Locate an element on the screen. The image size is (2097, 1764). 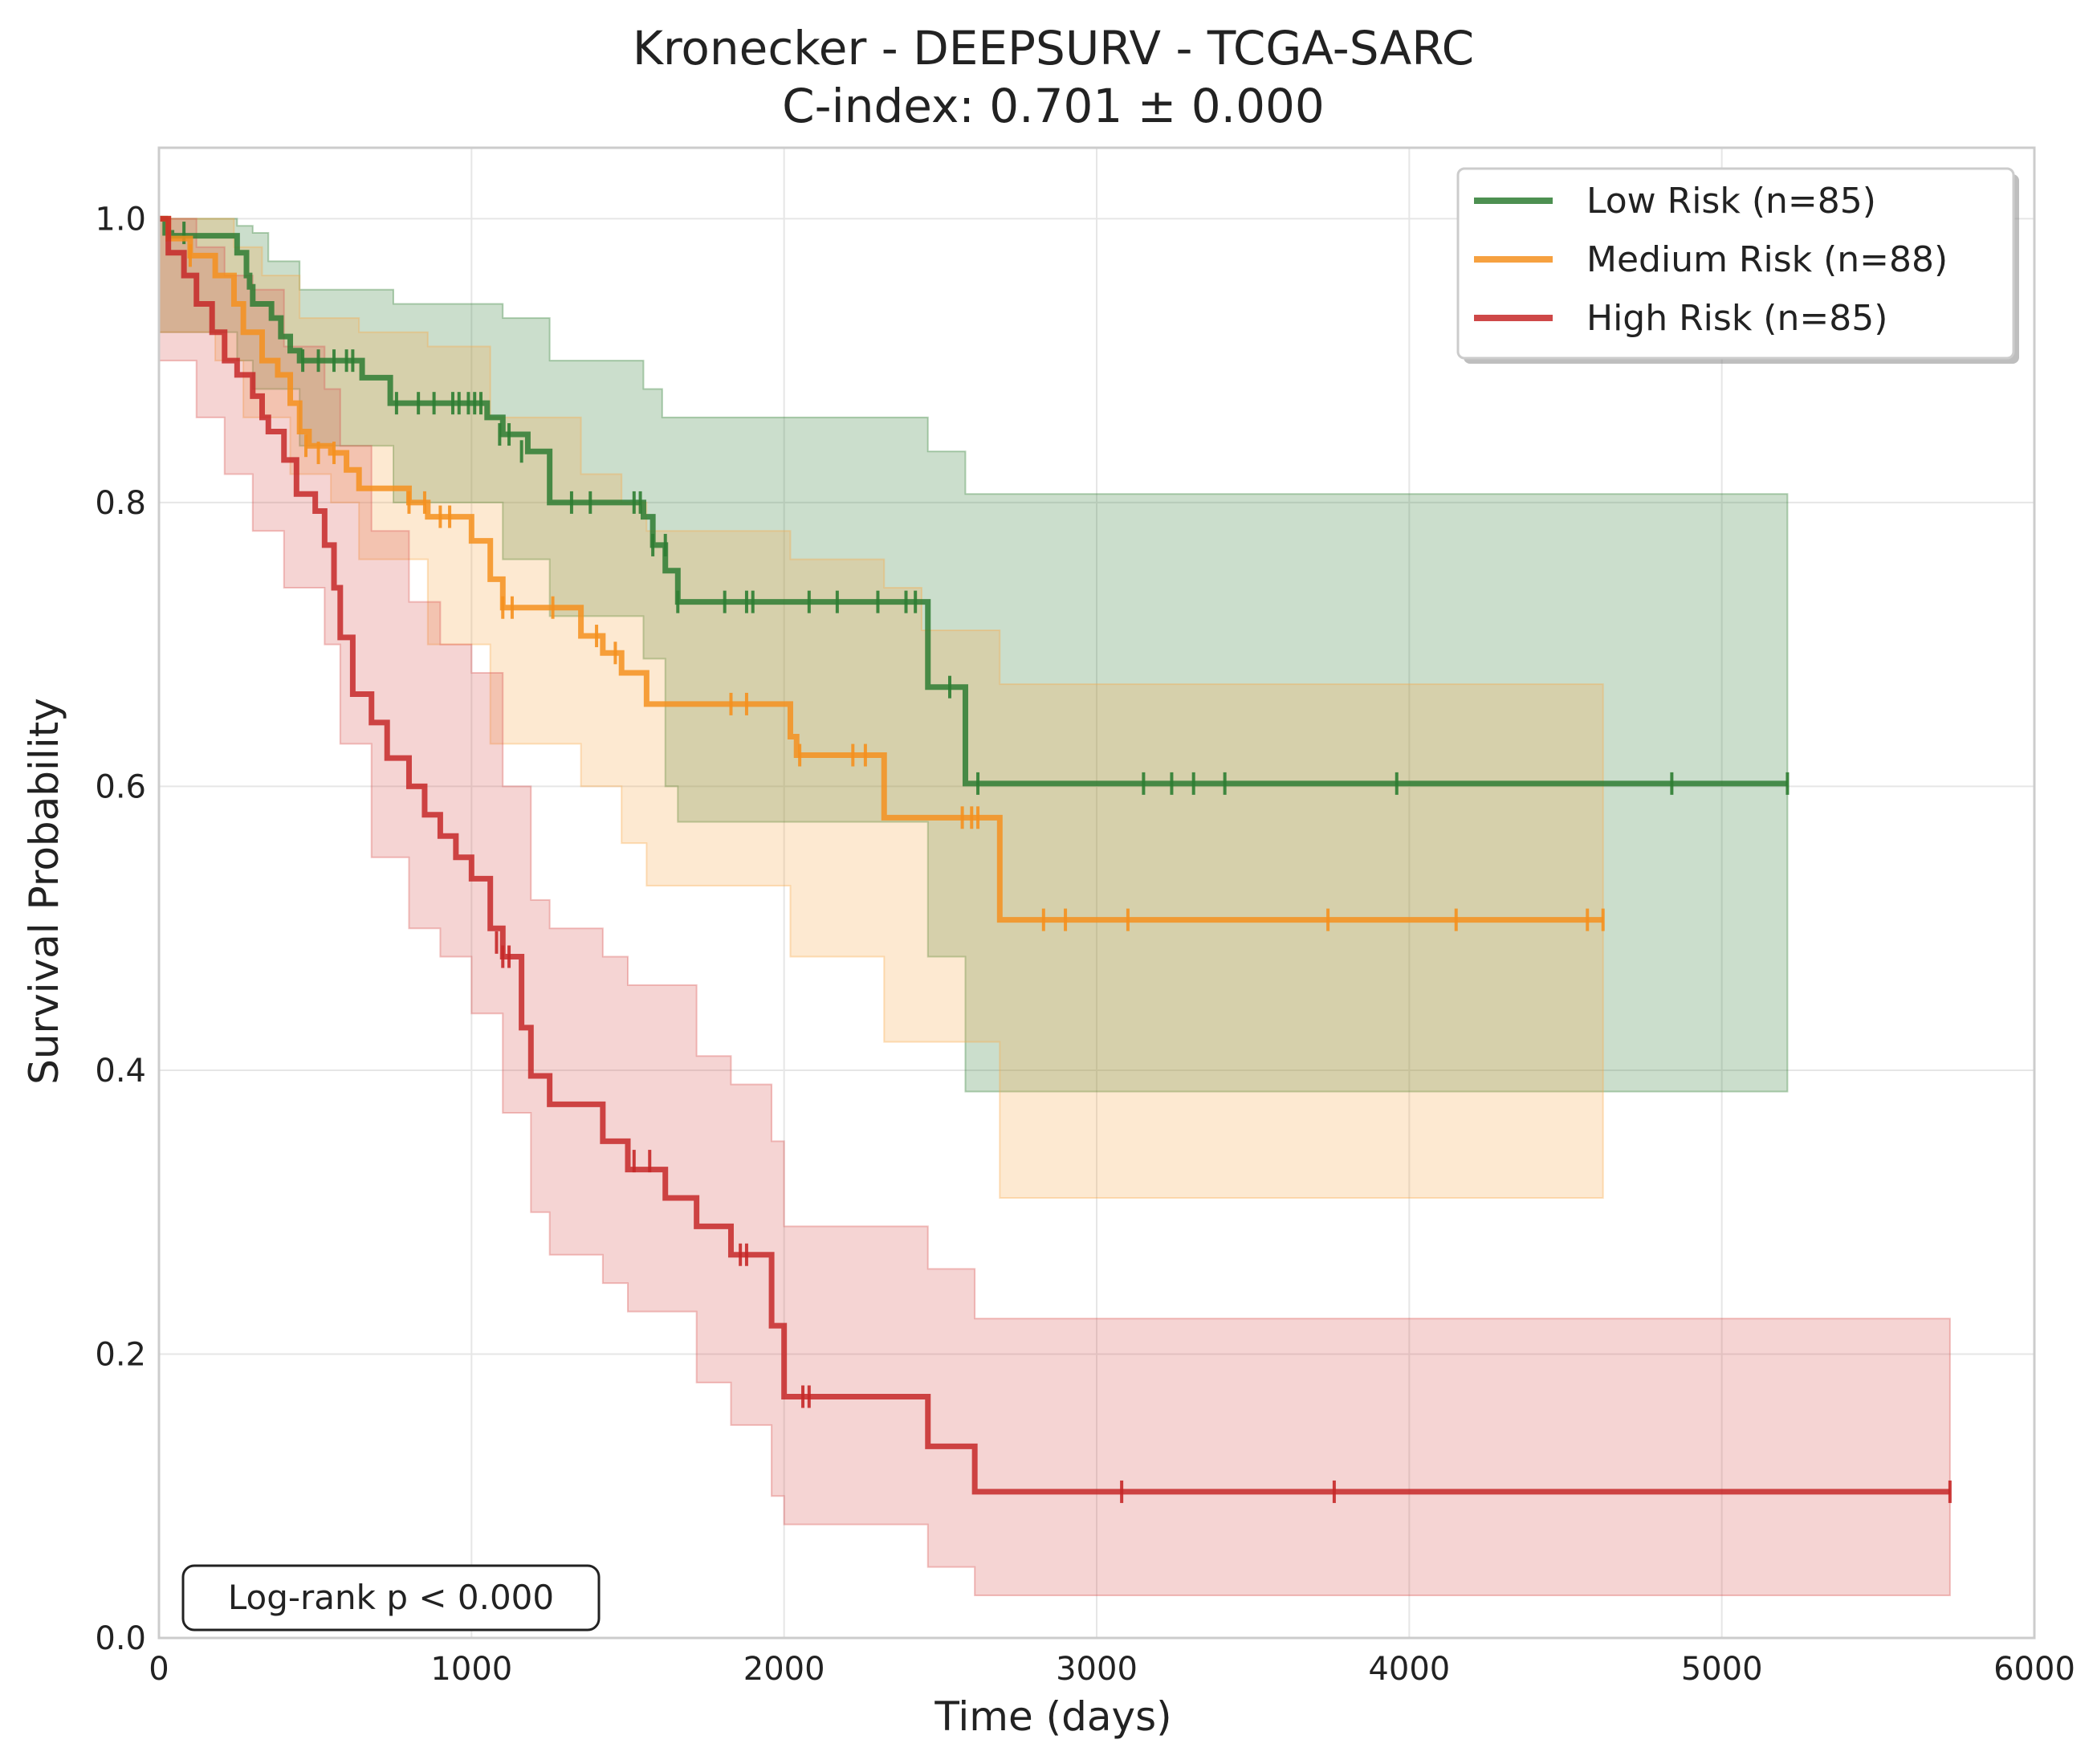
y-tick-label: 0.0 is located at coordinates (120, 1638).